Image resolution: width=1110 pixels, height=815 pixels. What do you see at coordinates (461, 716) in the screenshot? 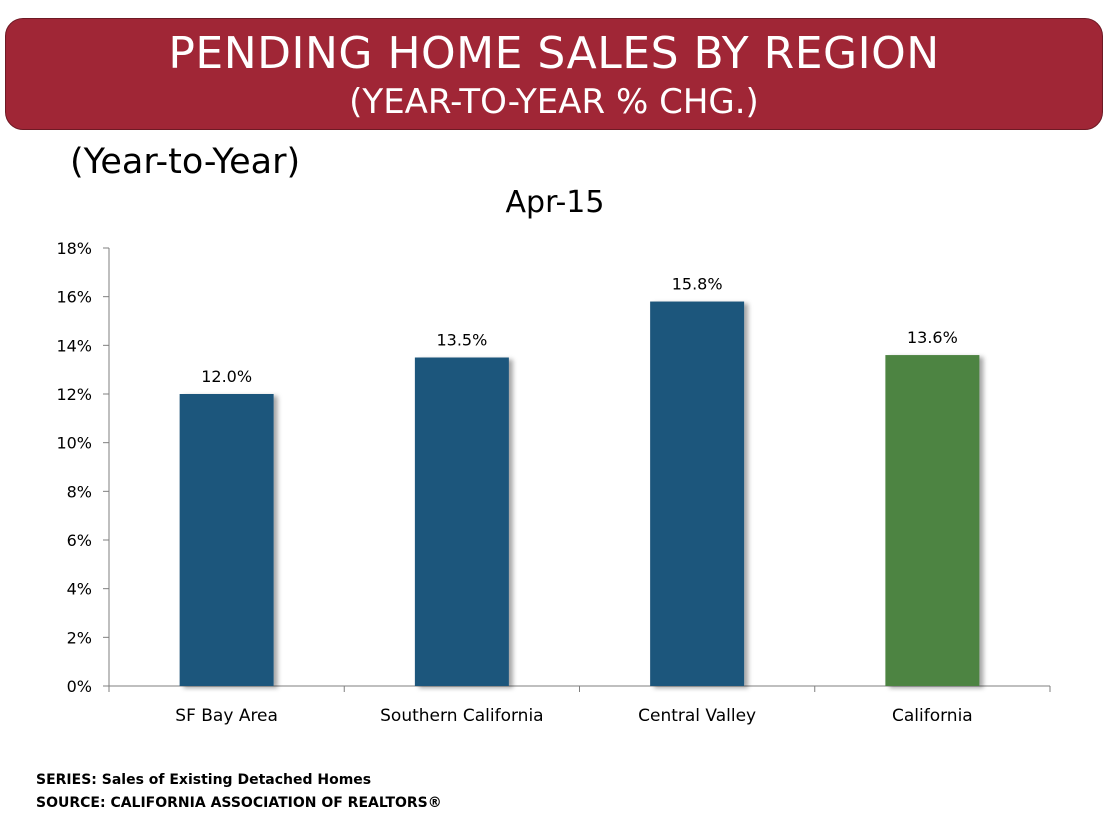
I see `x-category-label: Southern California` at bounding box center [461, 716].